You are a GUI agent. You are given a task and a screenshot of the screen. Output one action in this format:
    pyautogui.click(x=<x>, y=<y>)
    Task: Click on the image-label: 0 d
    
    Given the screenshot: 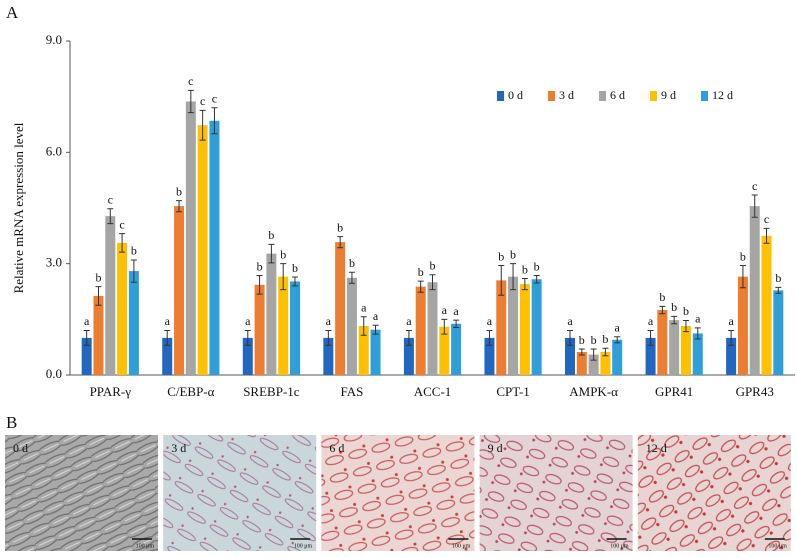 What is the action you would take?
    pyautogui.click(x=20, y=448)
    